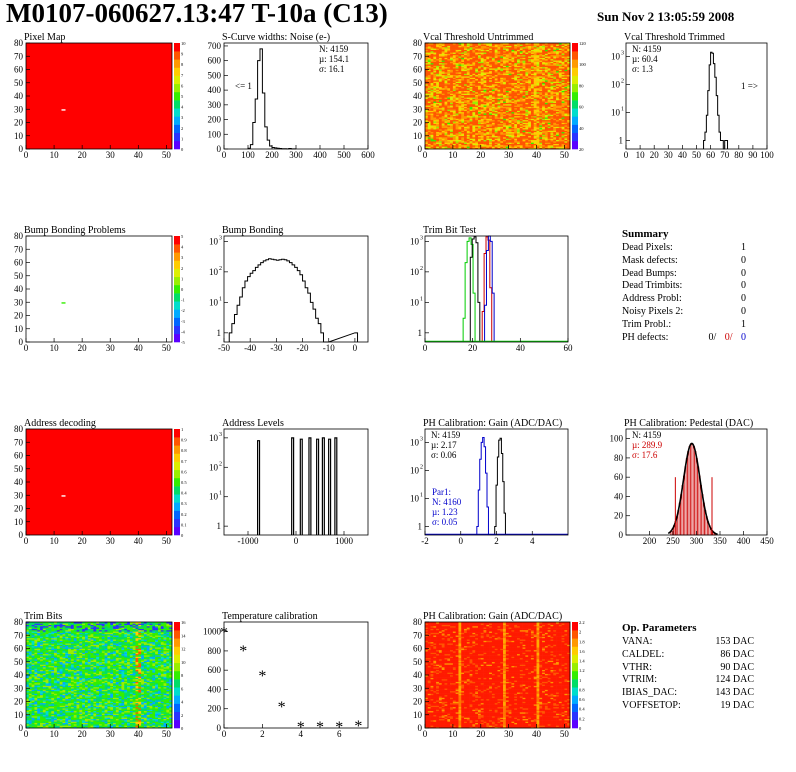 This screenshot has height=772, width=796. What do you see at coordinates (55, 348) in the screenshot?
I see `x-tick-label: 10` at bounding box center [55, 348].